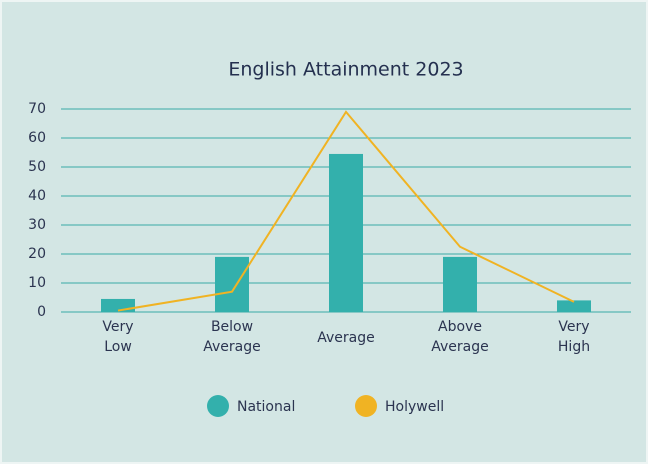  Describe the element at coordinates (37, 254) in the screenshot. I see `y-tick-label: 20` at that location.